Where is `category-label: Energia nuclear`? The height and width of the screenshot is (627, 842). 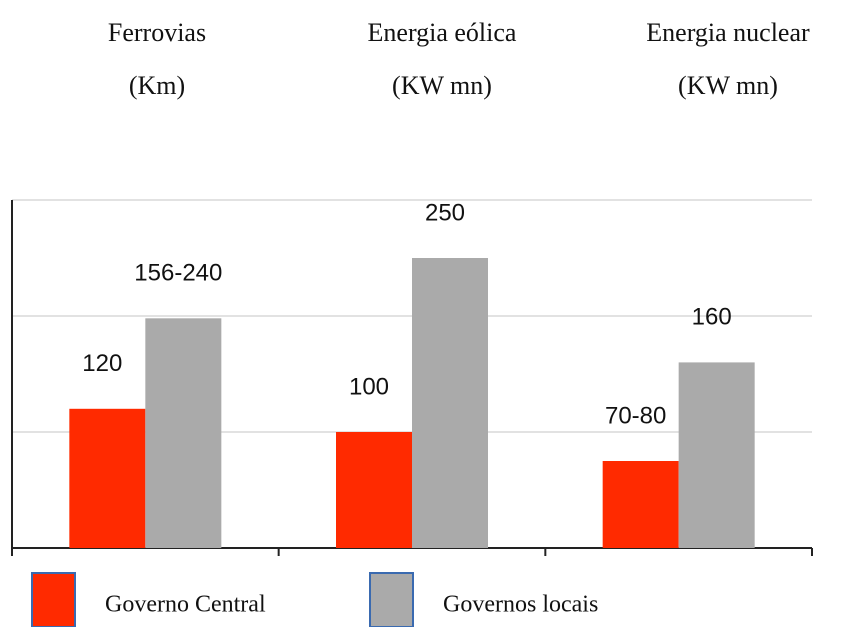
category-label: Energia nuclear is located at coordinates (728, 32).